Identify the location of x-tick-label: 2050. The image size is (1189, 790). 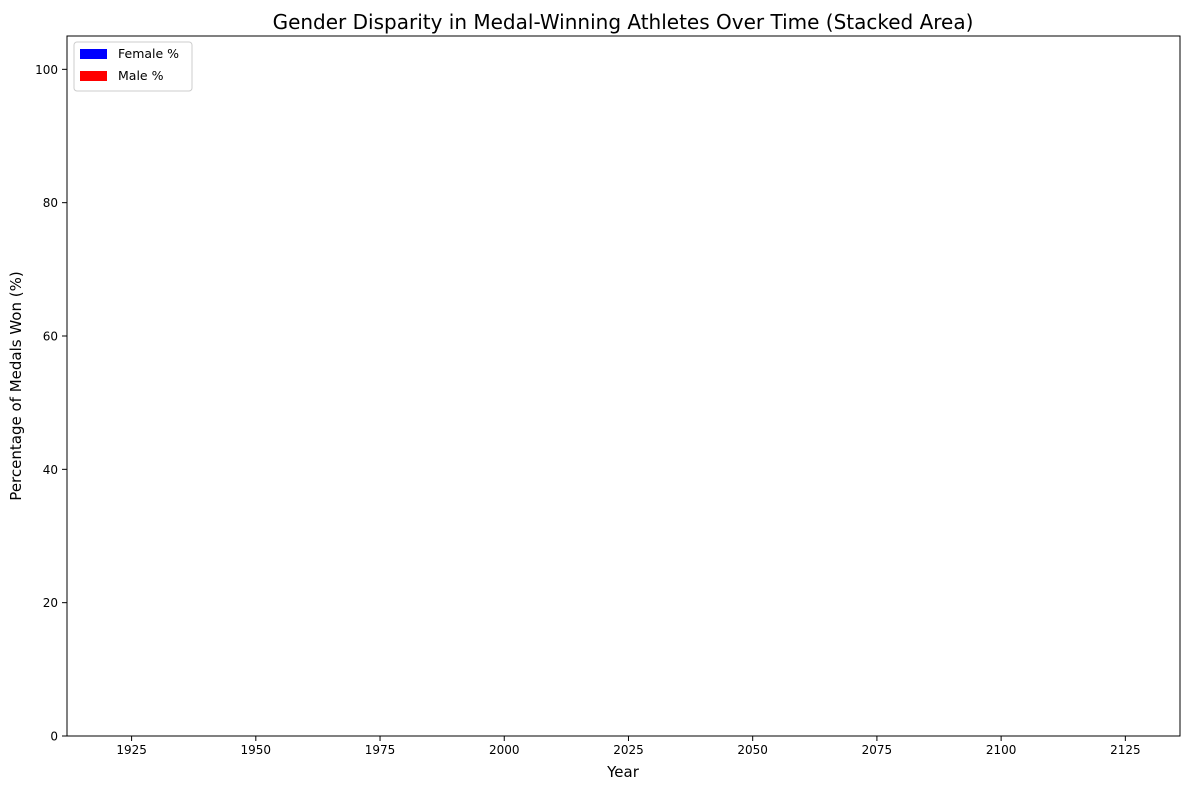
(752, 750).